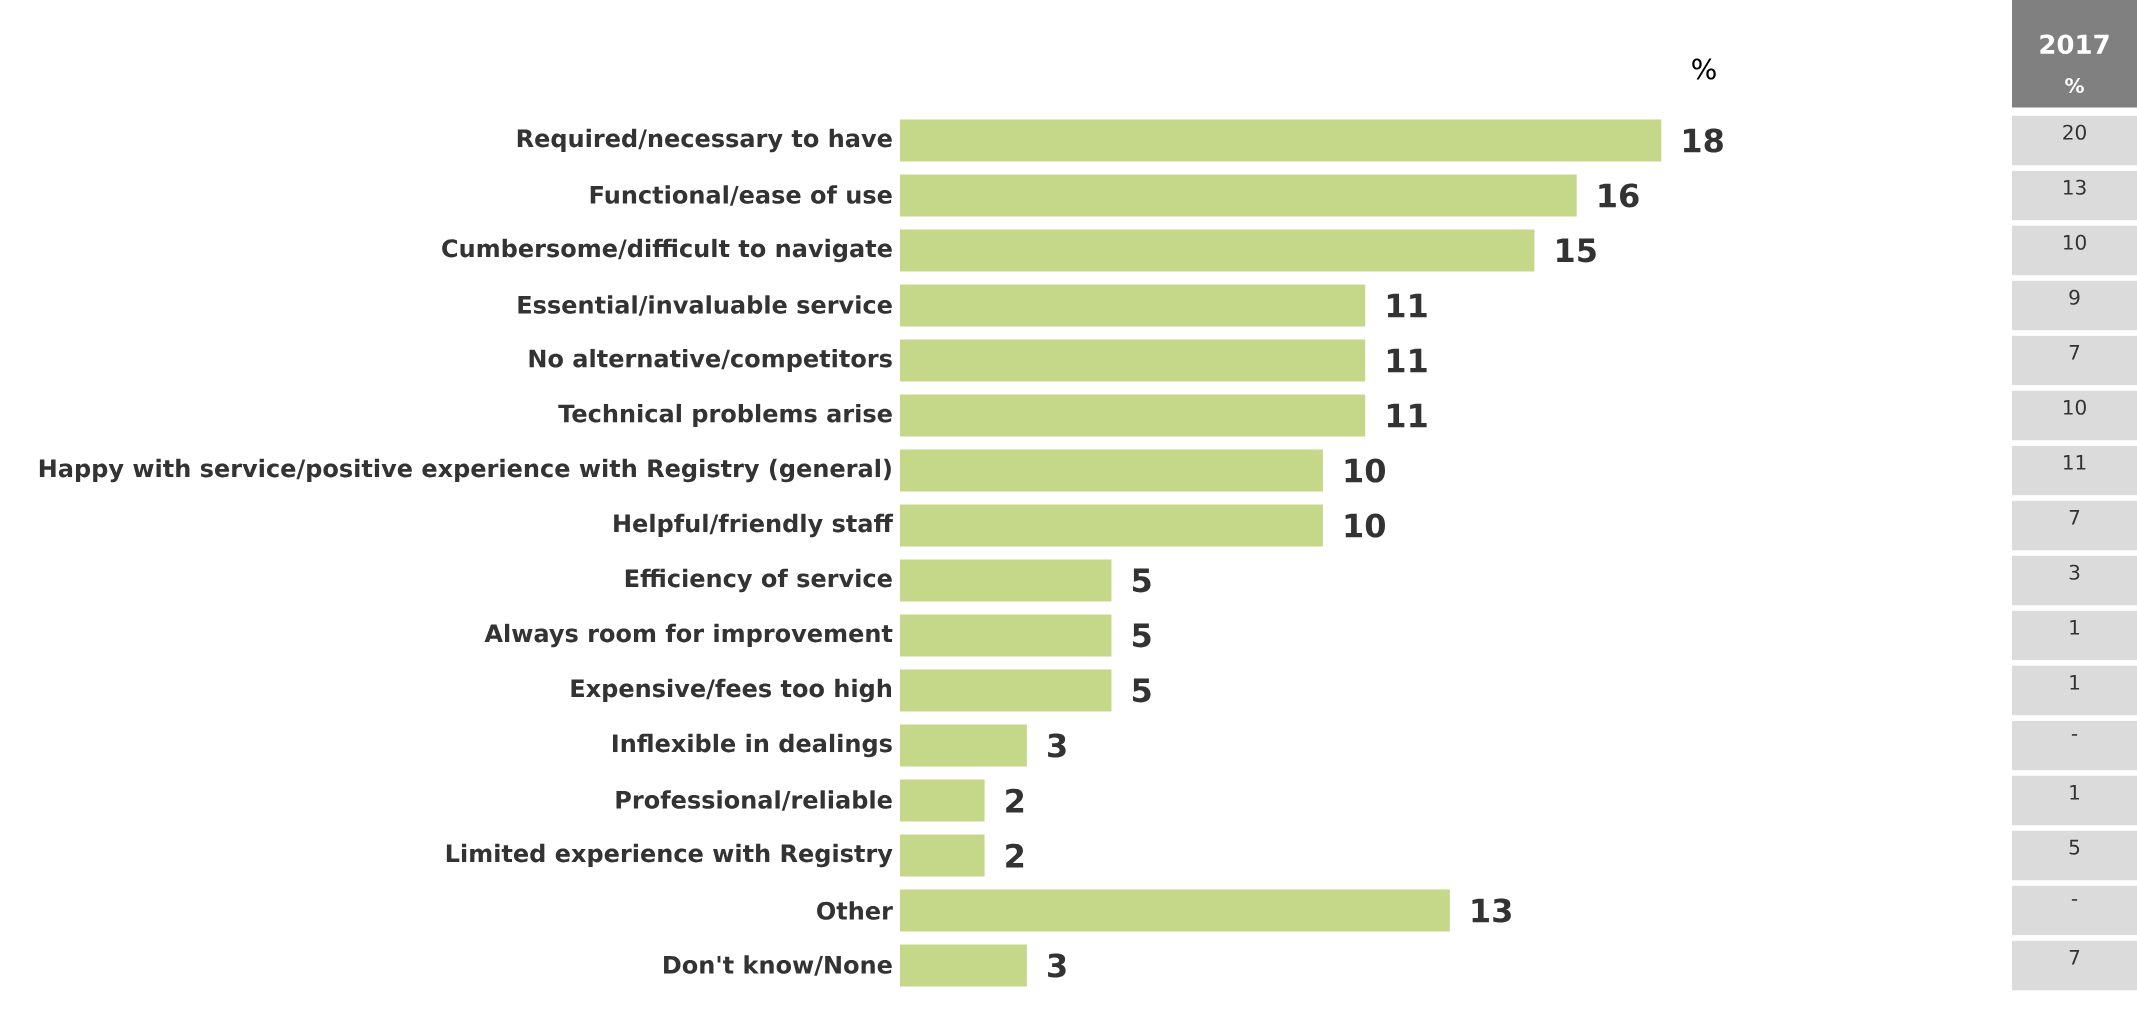  What do you see at coordinates (1703, 140) in the screenshot?
I see `data-label: 18` at bounding box center [1703, 140].